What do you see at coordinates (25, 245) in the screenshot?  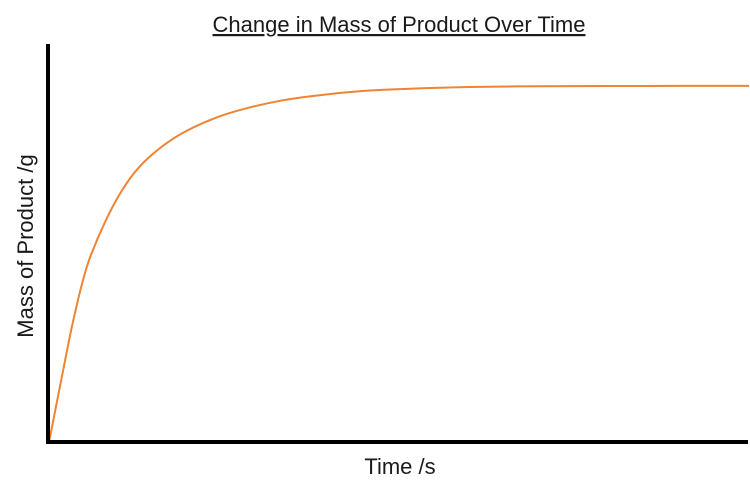 I see `y-axis-label: Mass of Product /g` at bounding box center [25, 245].